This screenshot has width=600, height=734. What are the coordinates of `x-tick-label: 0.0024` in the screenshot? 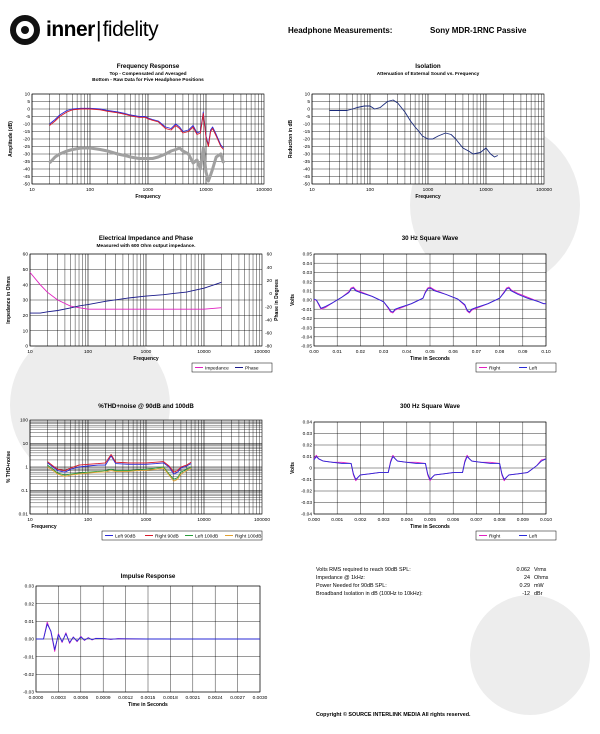 It's located at (215, 698).